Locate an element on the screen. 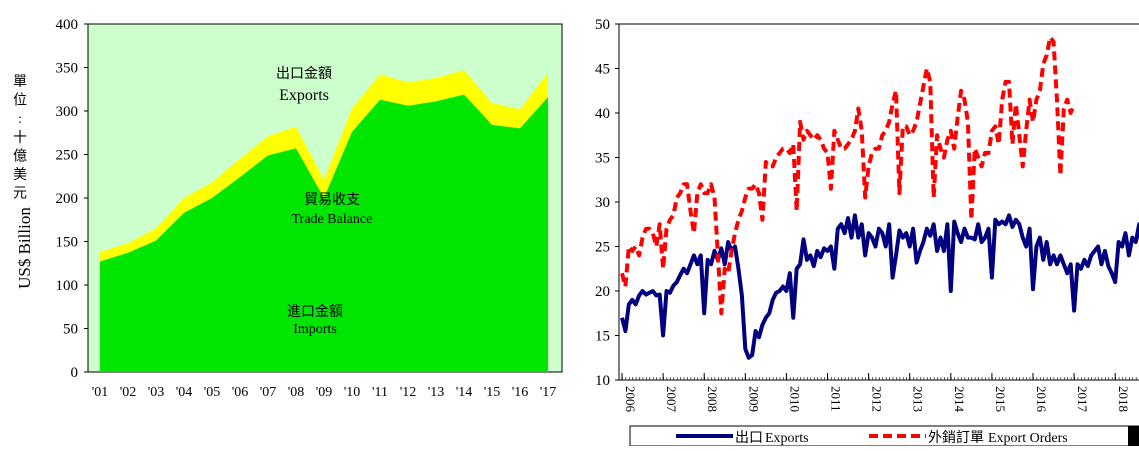 This screenshot has width=1139, height=451. exports-label-en: Exports is located at coordinates (304, 95).